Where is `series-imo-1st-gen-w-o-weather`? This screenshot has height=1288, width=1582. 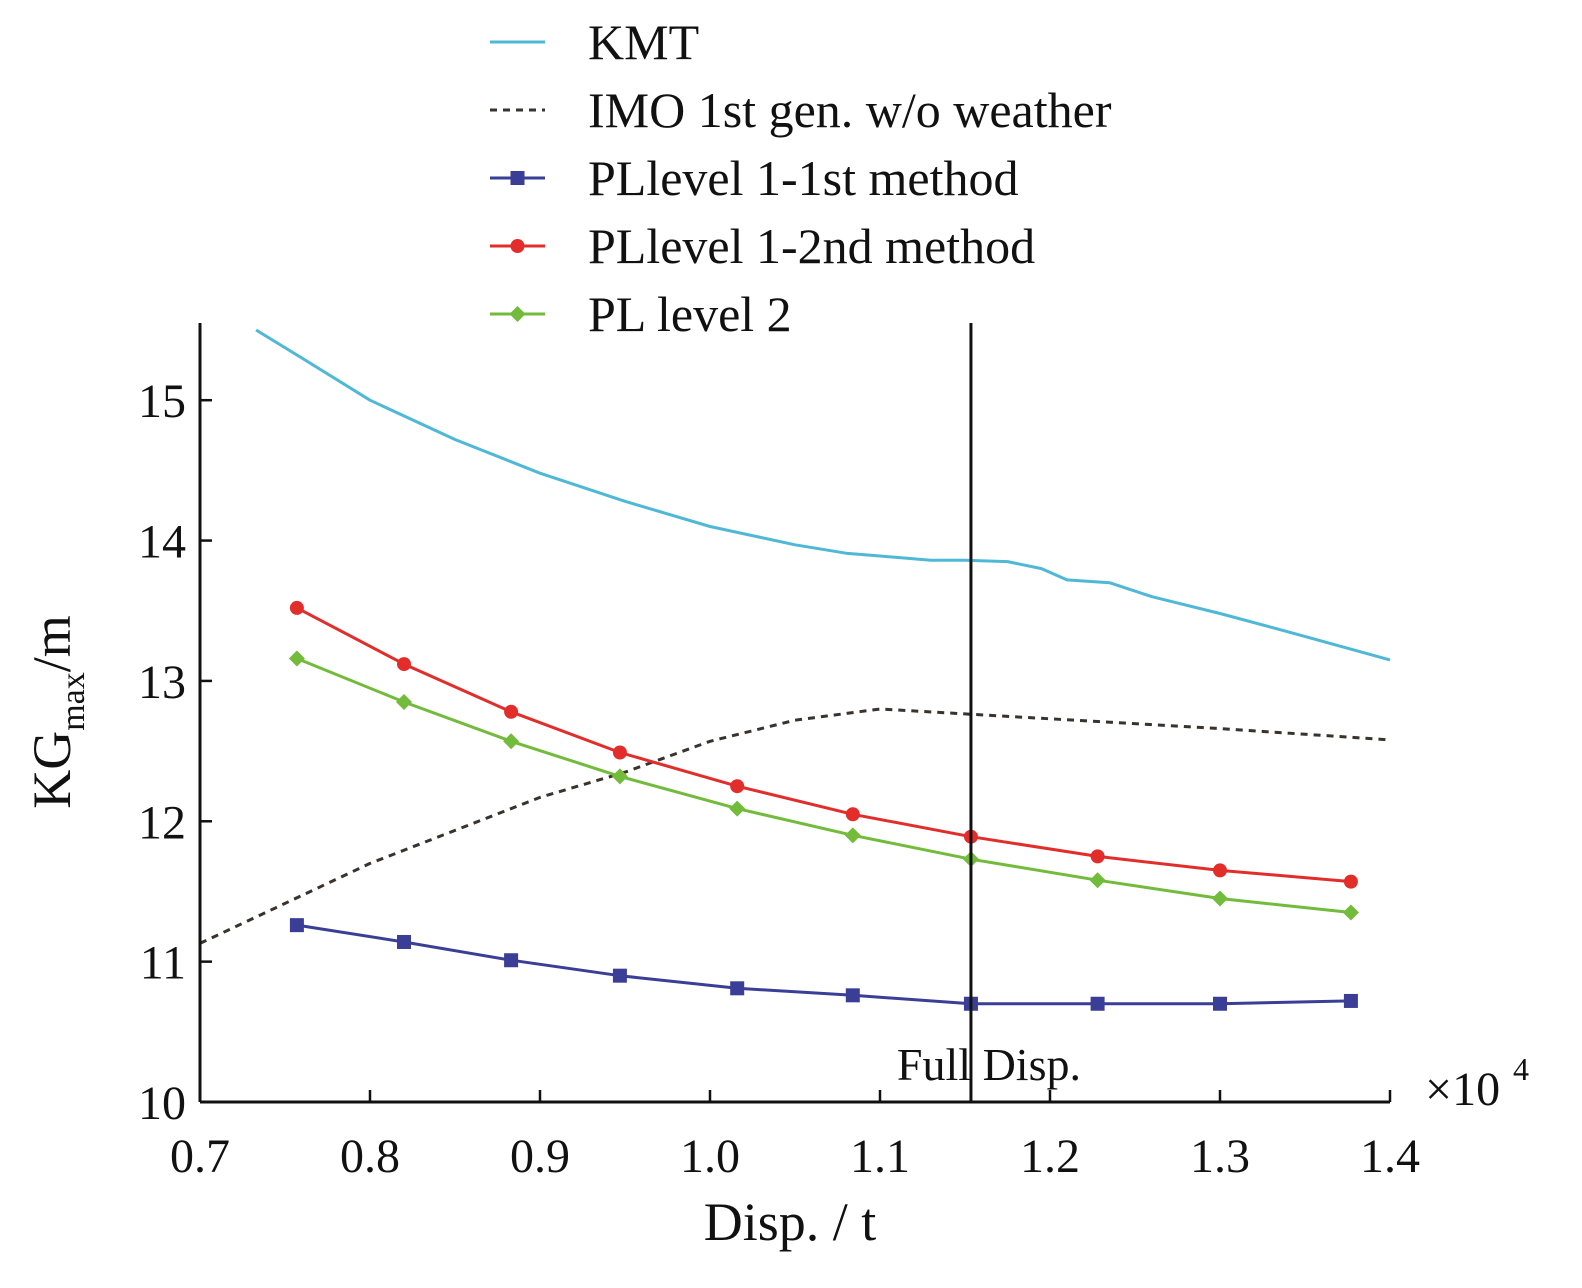
series-imo-1st-gen-w-o-weather is located at coordinates (795, 826).